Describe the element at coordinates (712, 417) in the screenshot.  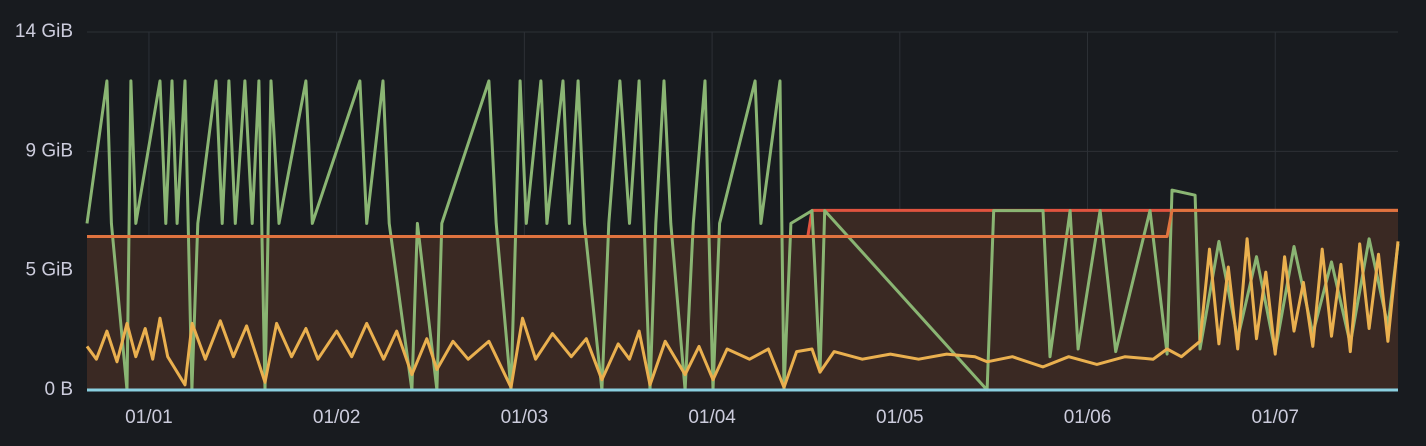
I see `x-tick-label: 01/04` at that location.